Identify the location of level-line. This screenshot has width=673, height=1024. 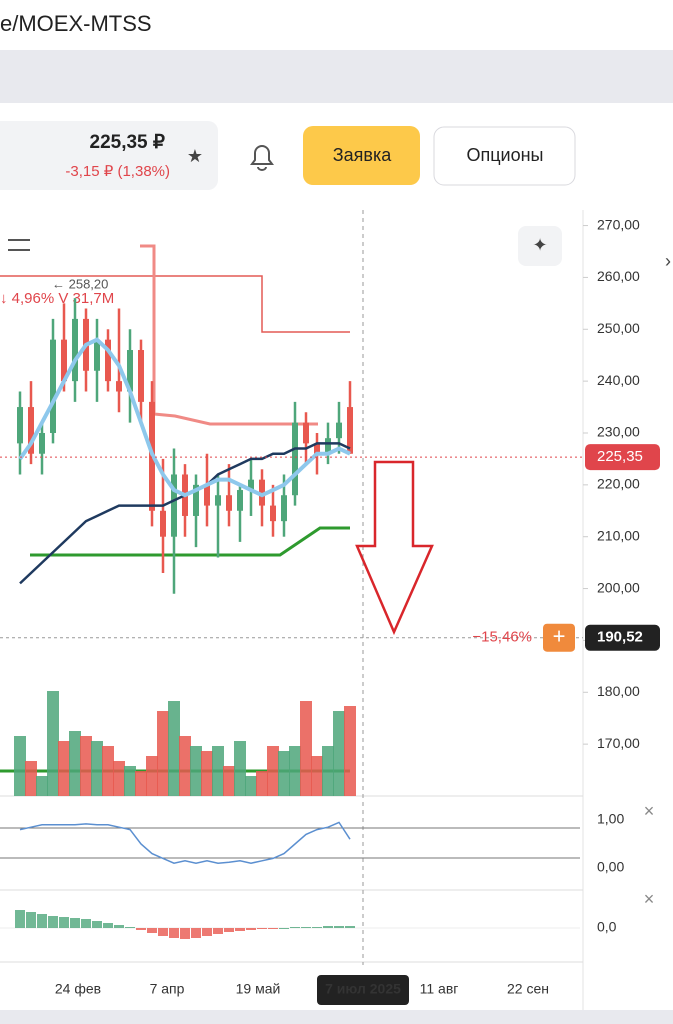
(229, 335).